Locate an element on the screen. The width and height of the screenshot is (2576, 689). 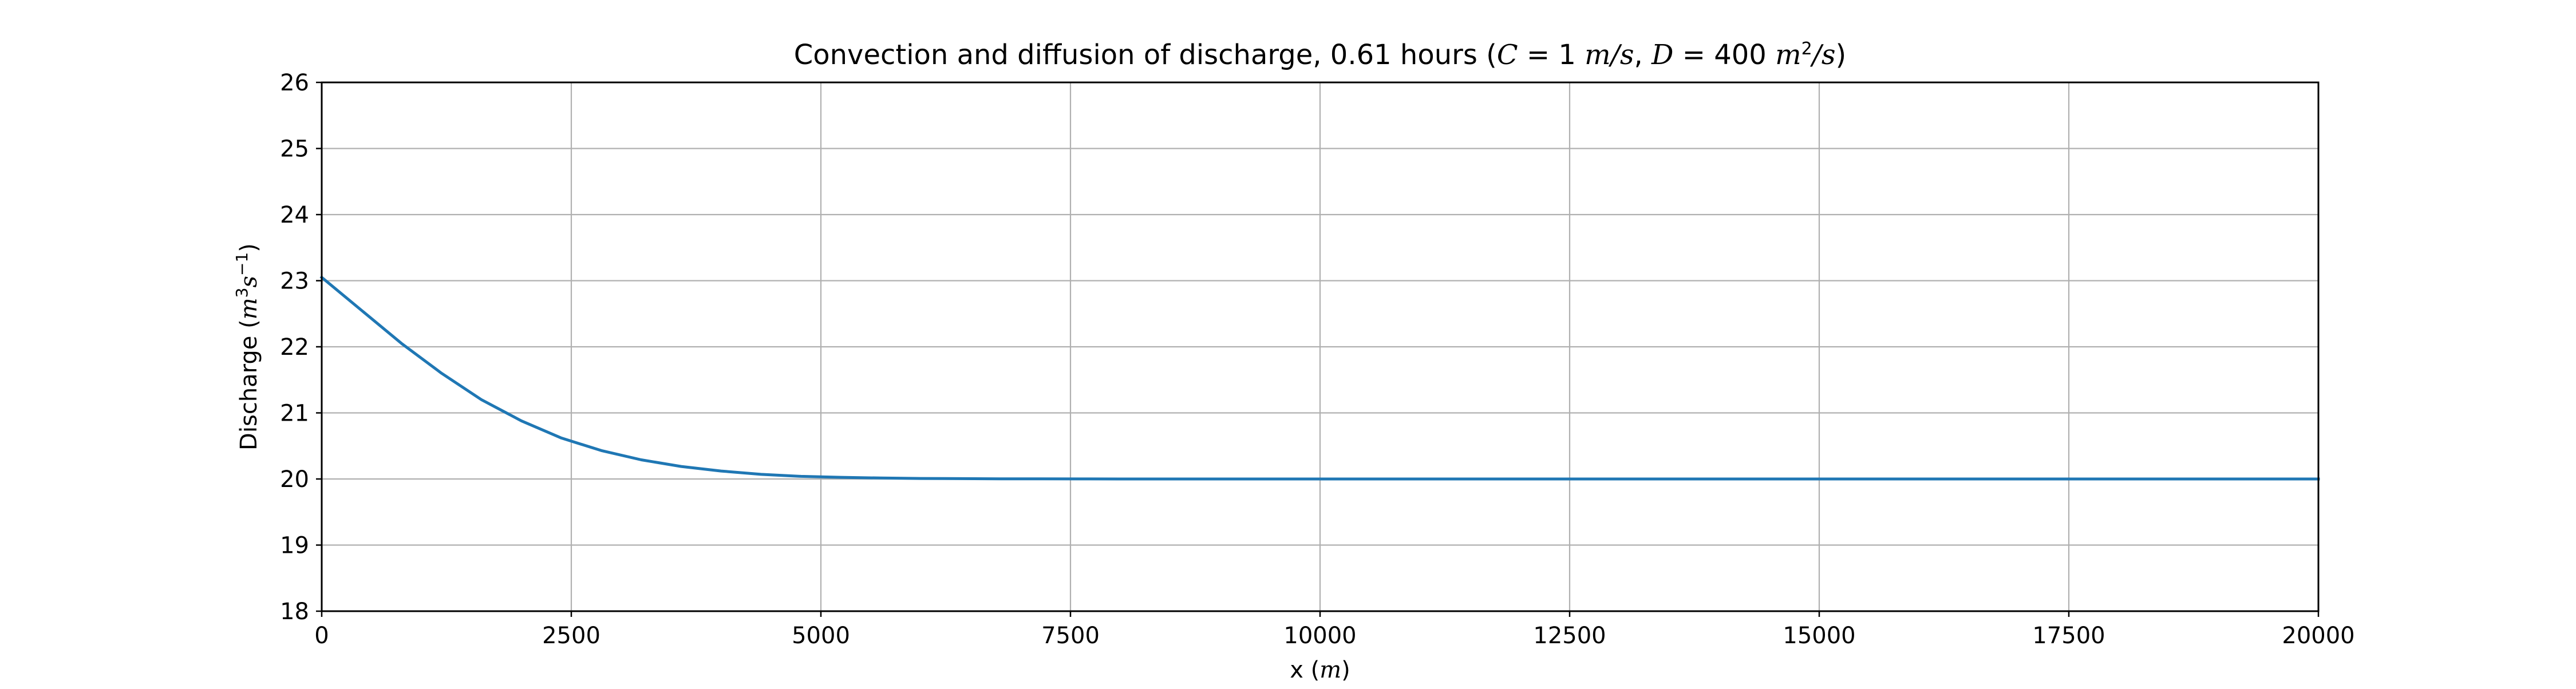
y-tick-label: 21 is located at coordinates (294, 414).